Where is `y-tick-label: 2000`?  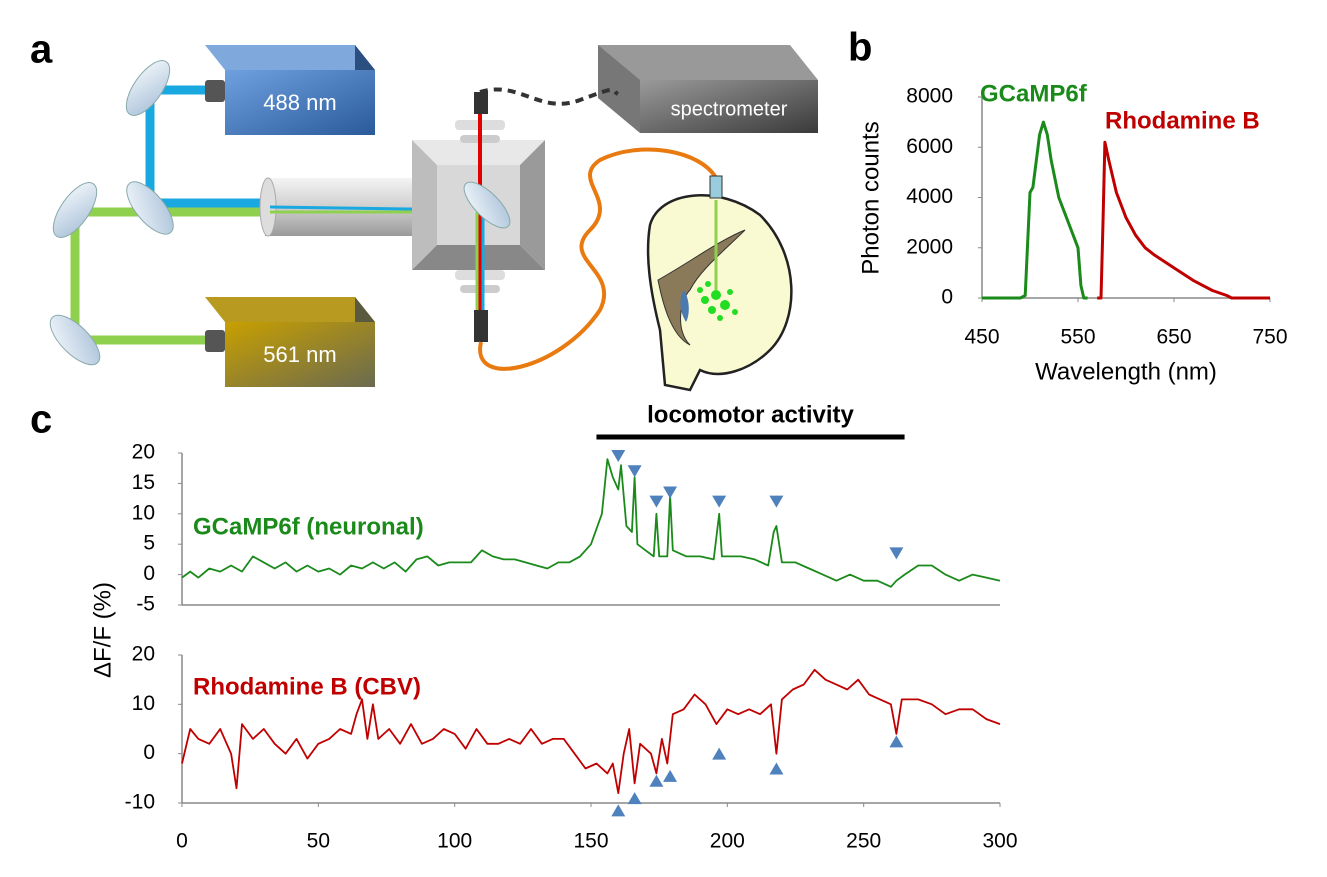 y-tick-label: 2000 is located at coordinates (929, 246).